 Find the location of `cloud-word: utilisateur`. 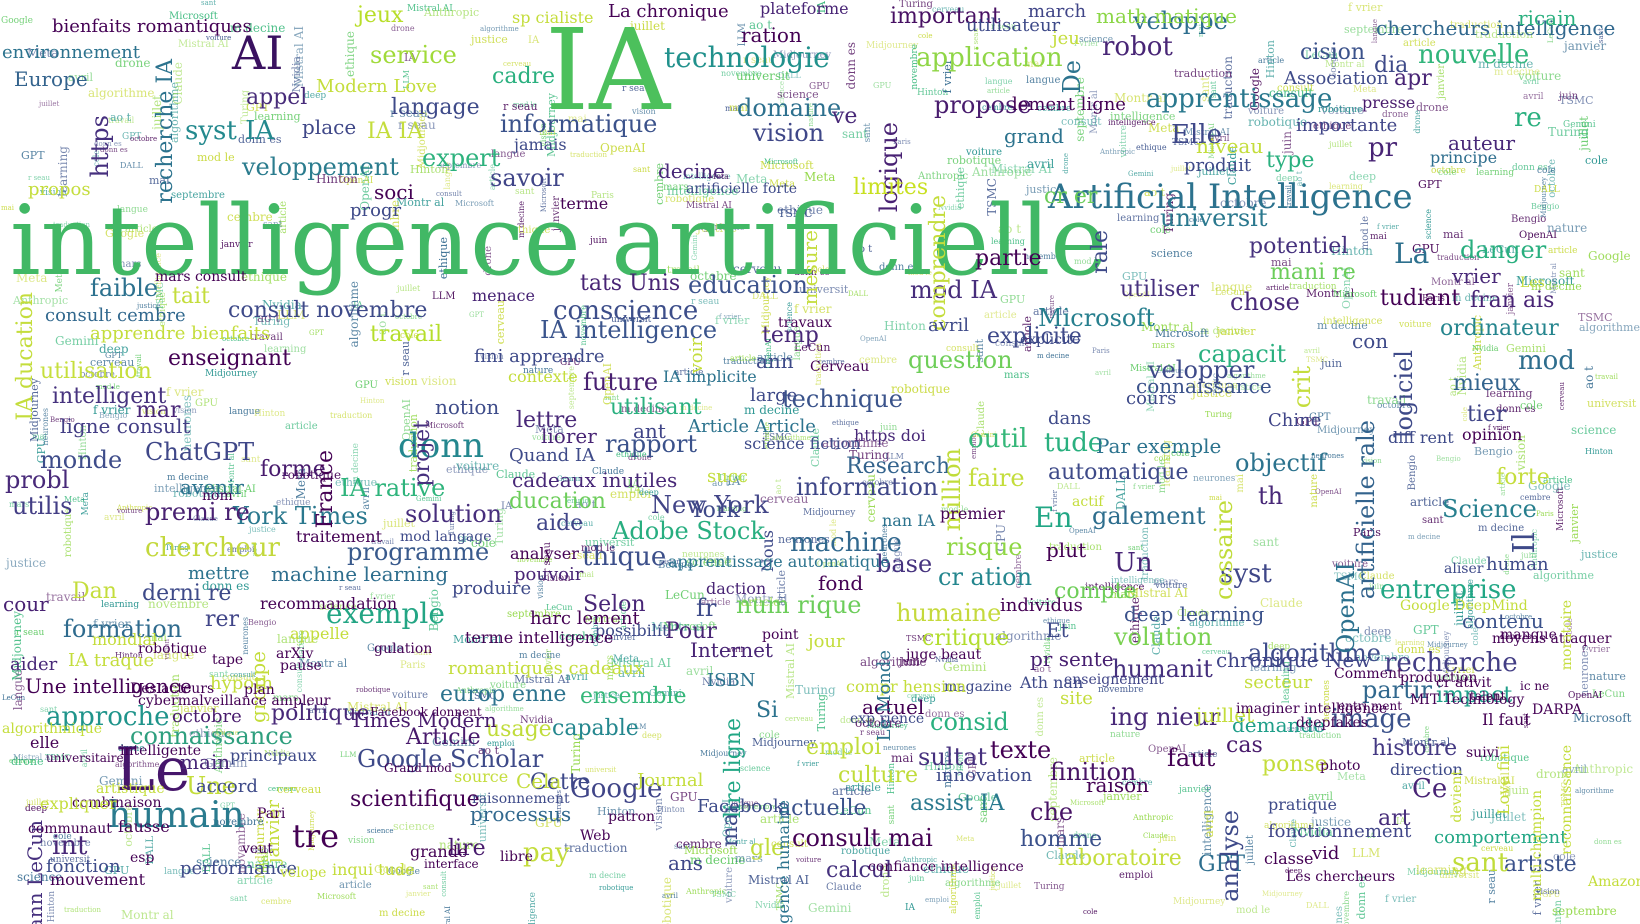

cloud-word: utilisateur is located at coordinates (1013, 25).